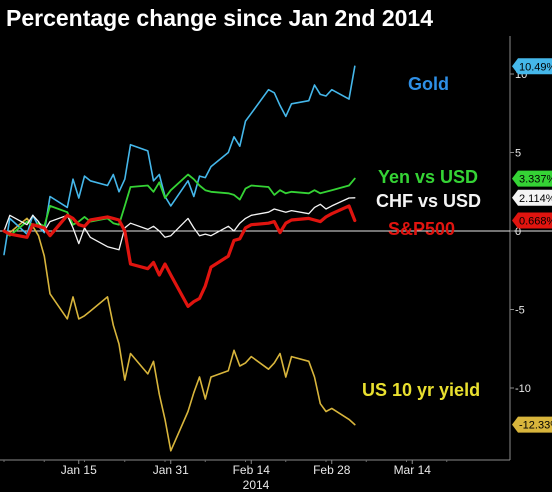 The width and height of the screenshot is (552, 492). What do you see at coordinates (520, 311) in the screenshot?
I see `y-tick-label: -5` at bounding box center [520, 311].